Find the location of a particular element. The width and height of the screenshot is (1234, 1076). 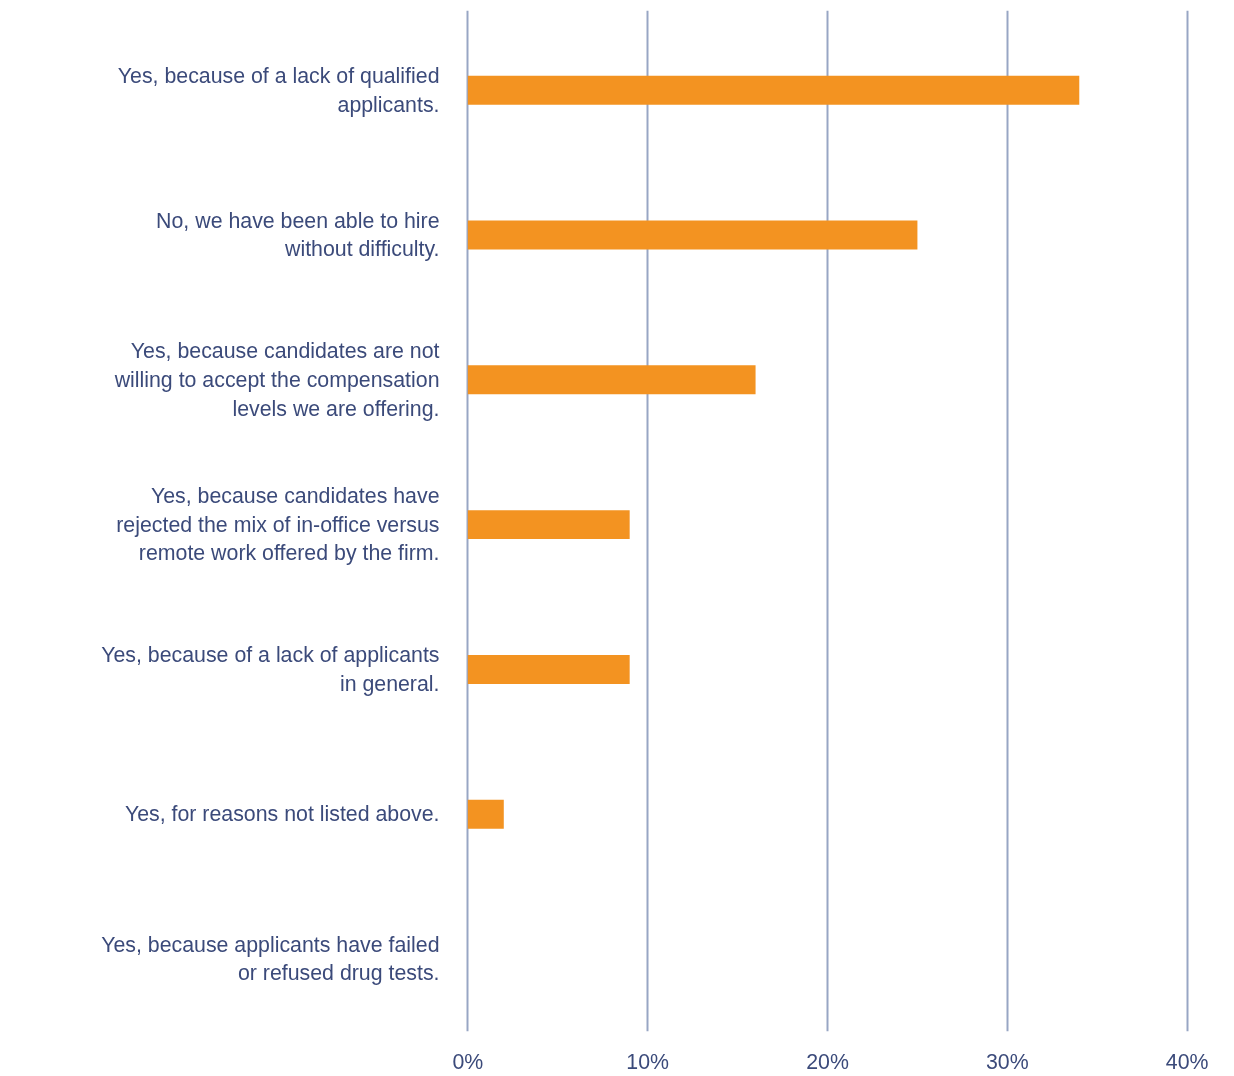

x-tick-label: 10% is located at coordinates (648, 1061).